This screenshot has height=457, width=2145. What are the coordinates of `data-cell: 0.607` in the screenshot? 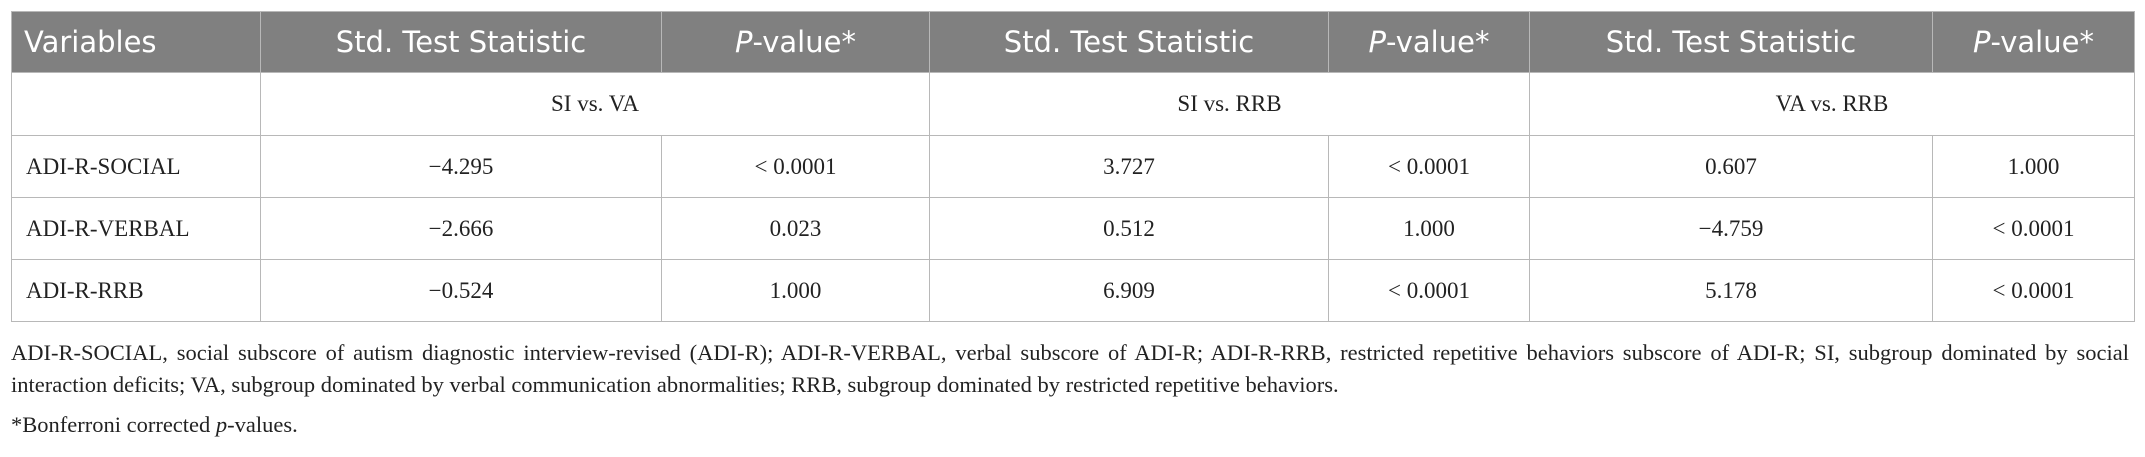 It's located at (1731, 166).